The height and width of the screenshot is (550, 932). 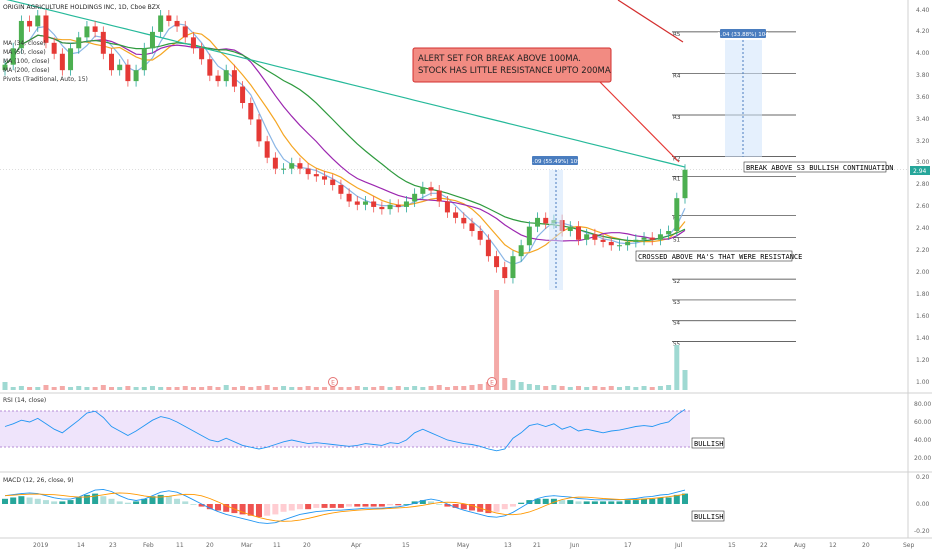 I want to click on price-tick-280: 2.80, so click(x=923, y=184).